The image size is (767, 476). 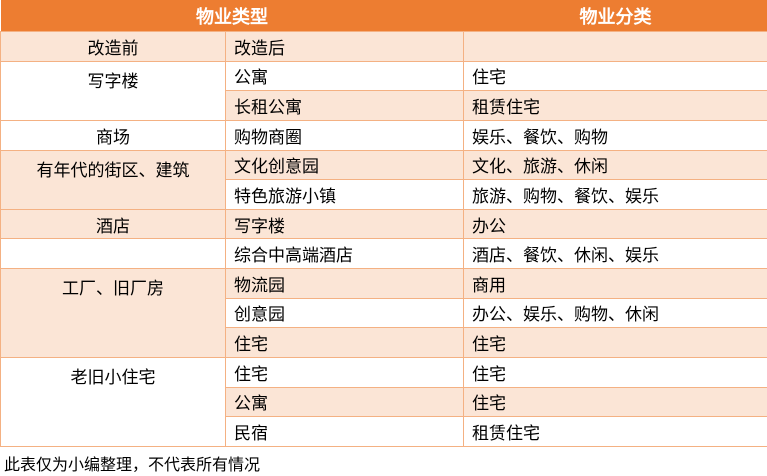 I want to click on cell-category-empty, so click(x=615, y=46).